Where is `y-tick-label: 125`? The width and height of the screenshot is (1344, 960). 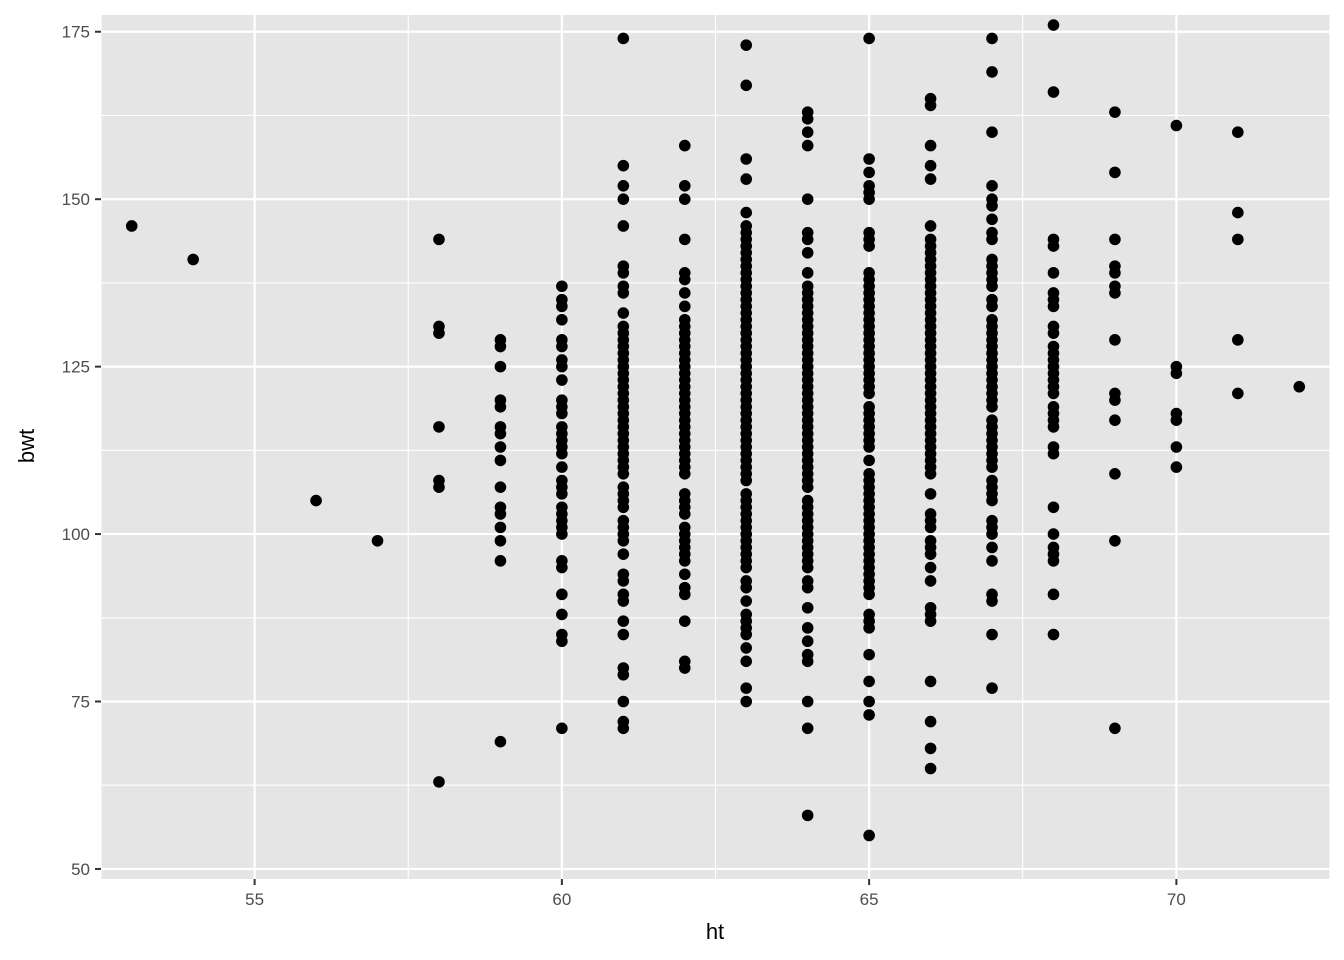 y-tick-label: 125 is located at coordinates (76, 367).